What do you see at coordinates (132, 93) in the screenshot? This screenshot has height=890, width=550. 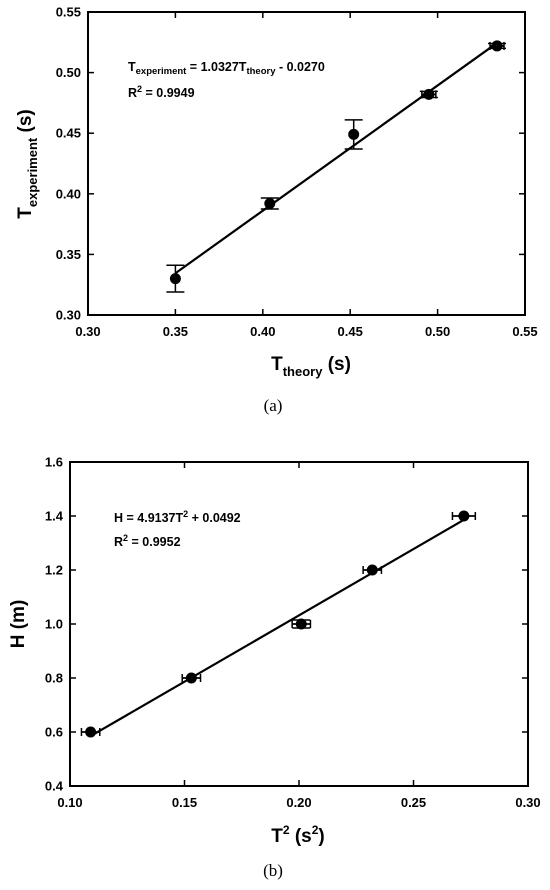 I see `r-squared-a-label: R` at bounding box center [132, 93].